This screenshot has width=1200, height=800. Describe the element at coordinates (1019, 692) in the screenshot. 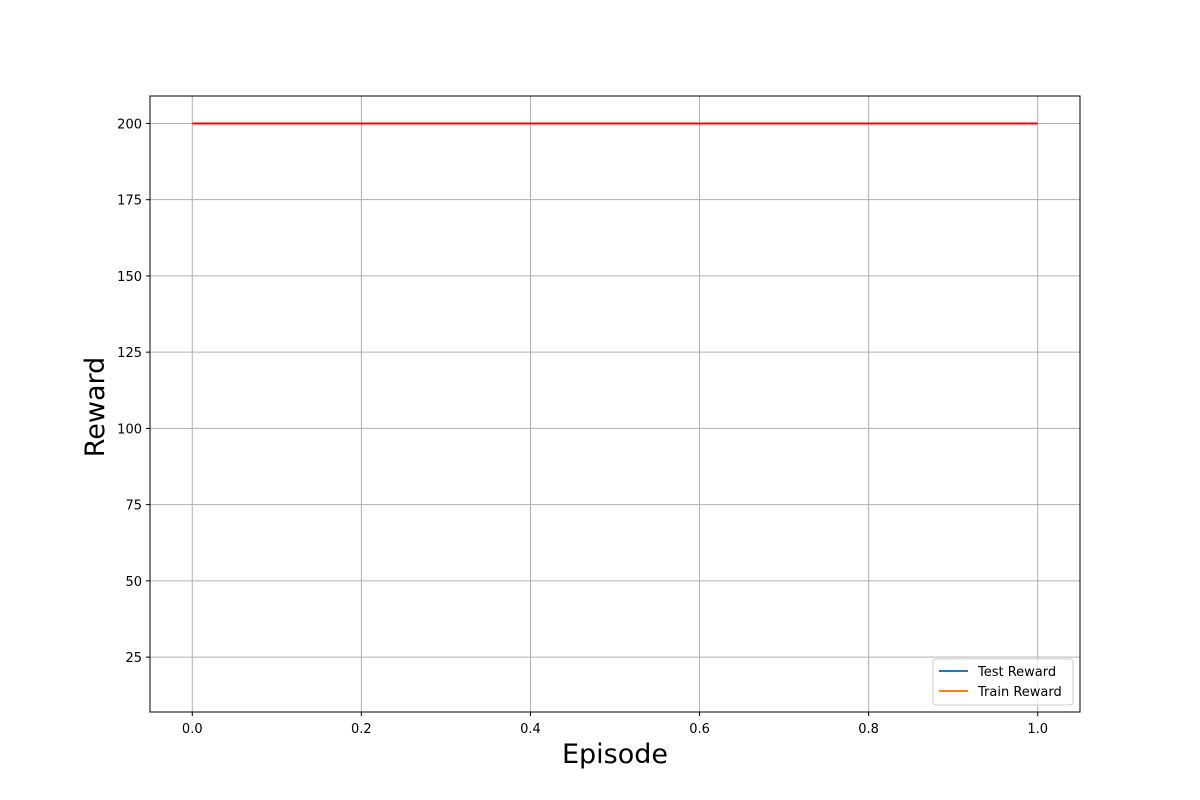

I see `legend-label-train-reward: Train Reward` at that location.